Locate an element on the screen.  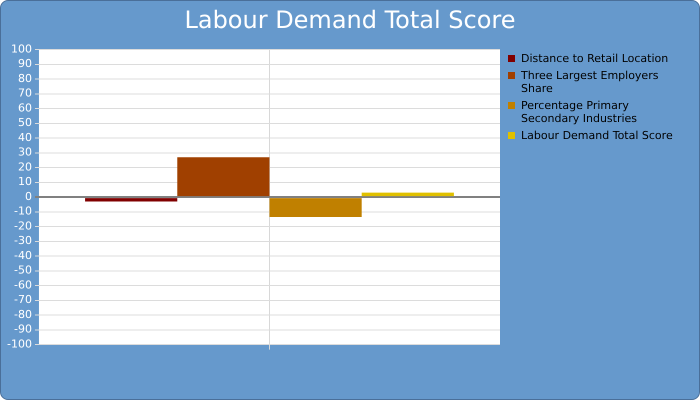
y-tick-label: 20 is located at coordinates (25, 167).